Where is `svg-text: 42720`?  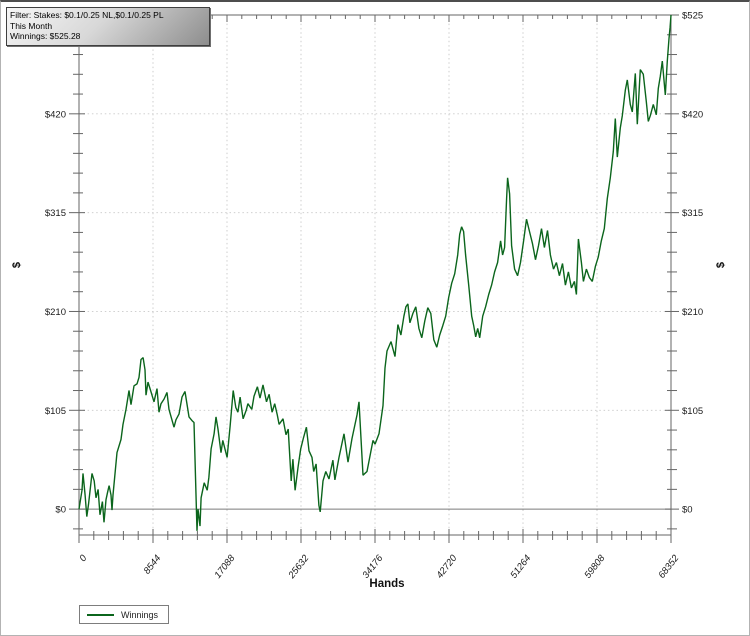
svg-text: 42720 is located at coordinates (446, 567).